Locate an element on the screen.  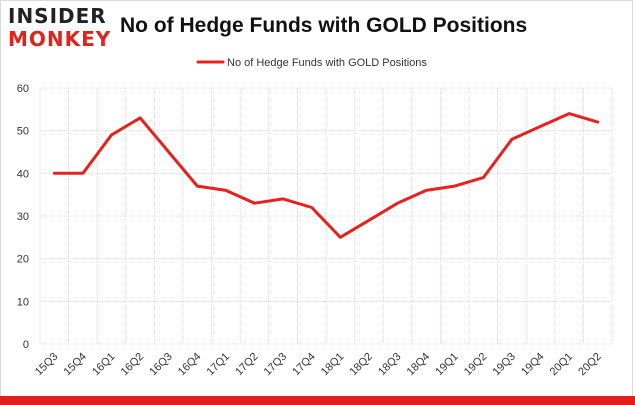
x-tick-label: 20Q2 is located at coordinates (590, 365).